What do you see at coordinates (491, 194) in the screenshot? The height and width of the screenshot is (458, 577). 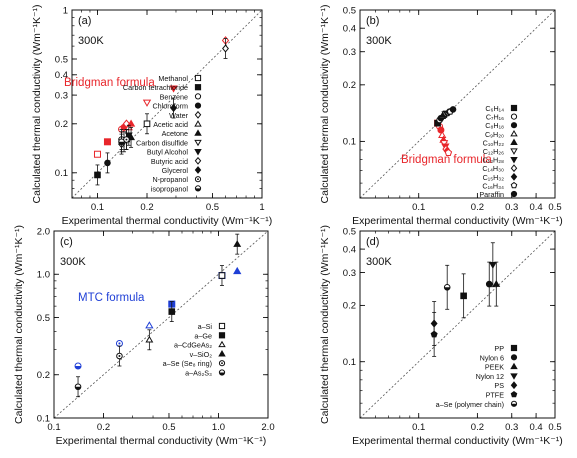 I see `legend-label: Paraffin` at bounding box center [491, 194].